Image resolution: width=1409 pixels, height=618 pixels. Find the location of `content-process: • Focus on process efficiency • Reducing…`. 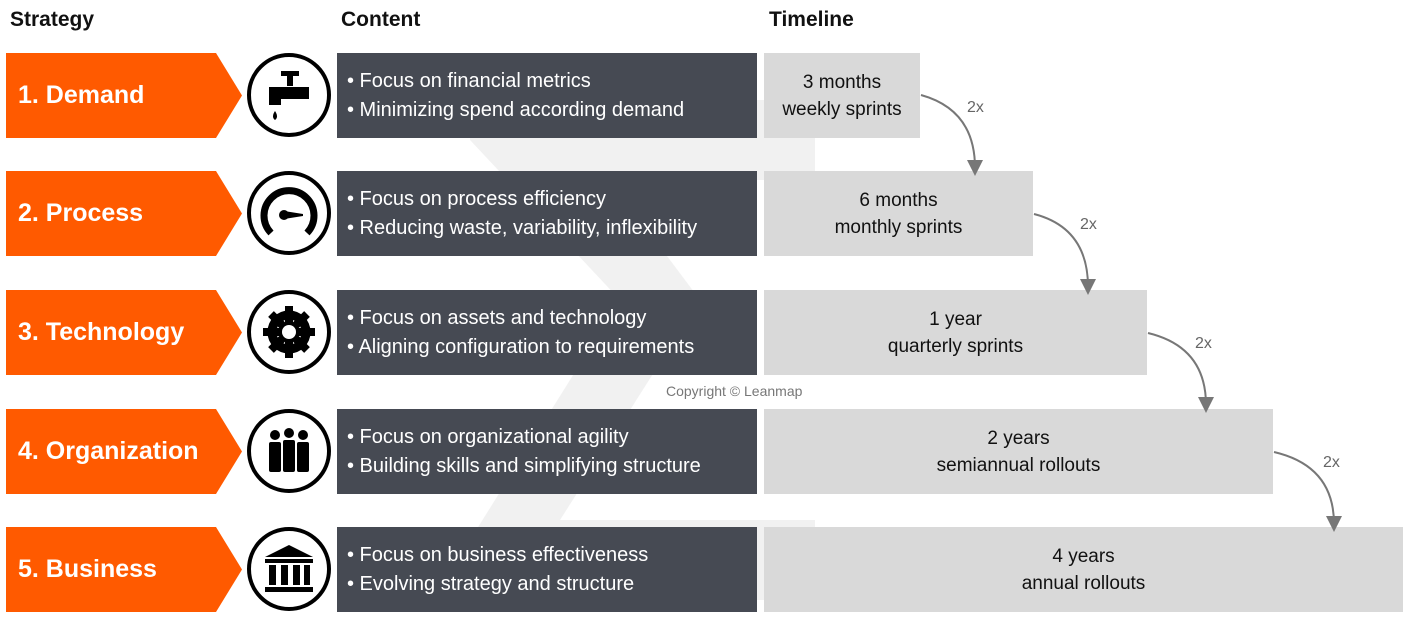

content-process: • Focus on process efficiency • Reducing… is located at coordinates (547, 213).